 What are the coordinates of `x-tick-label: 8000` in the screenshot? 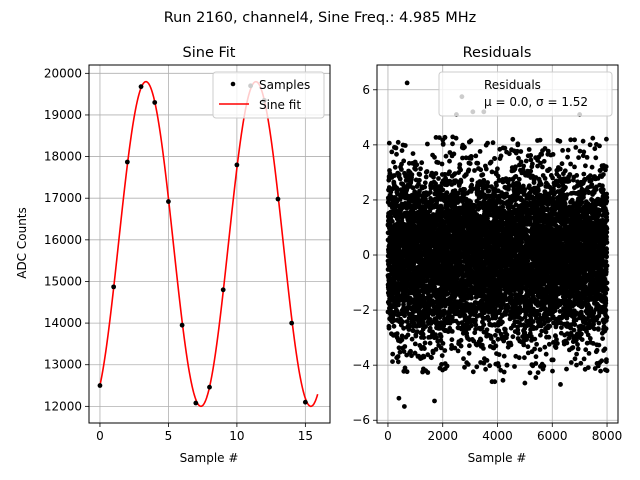 It's located at (607, 436).